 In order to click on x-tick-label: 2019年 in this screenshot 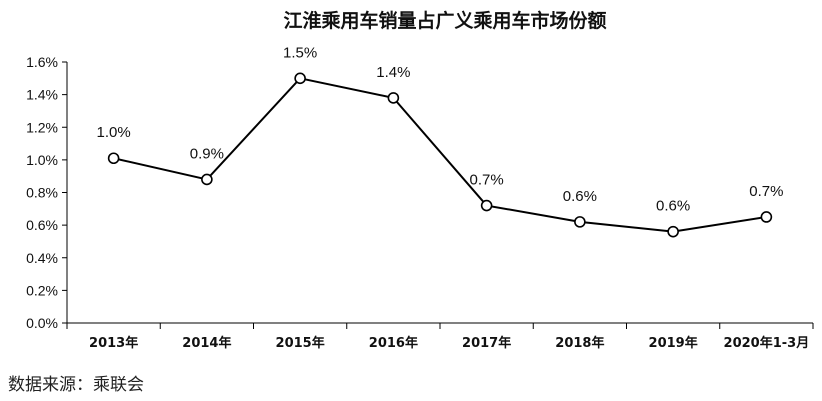, I will do `click(673, 343)`.